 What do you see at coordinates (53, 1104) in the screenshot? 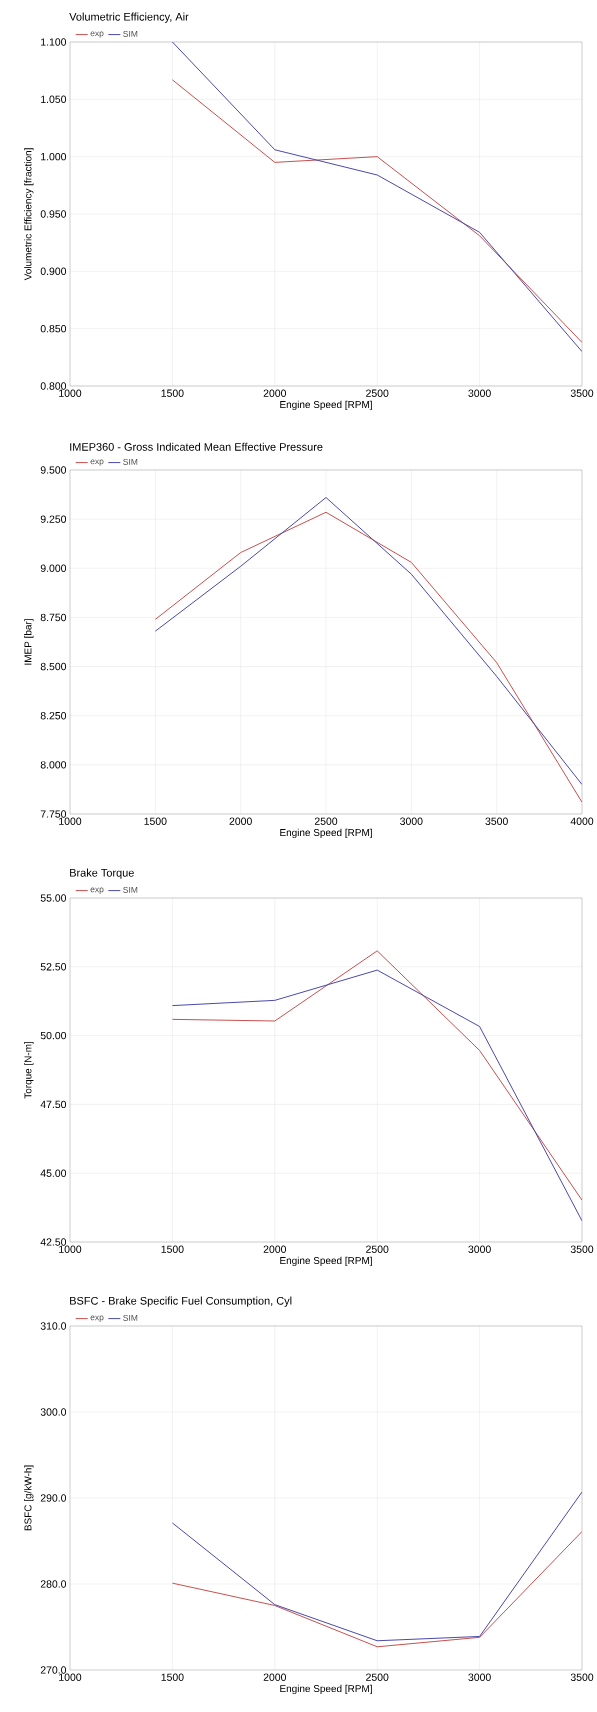
I see `y-tick-label: 47.50` at bounding box center [53, 1104].